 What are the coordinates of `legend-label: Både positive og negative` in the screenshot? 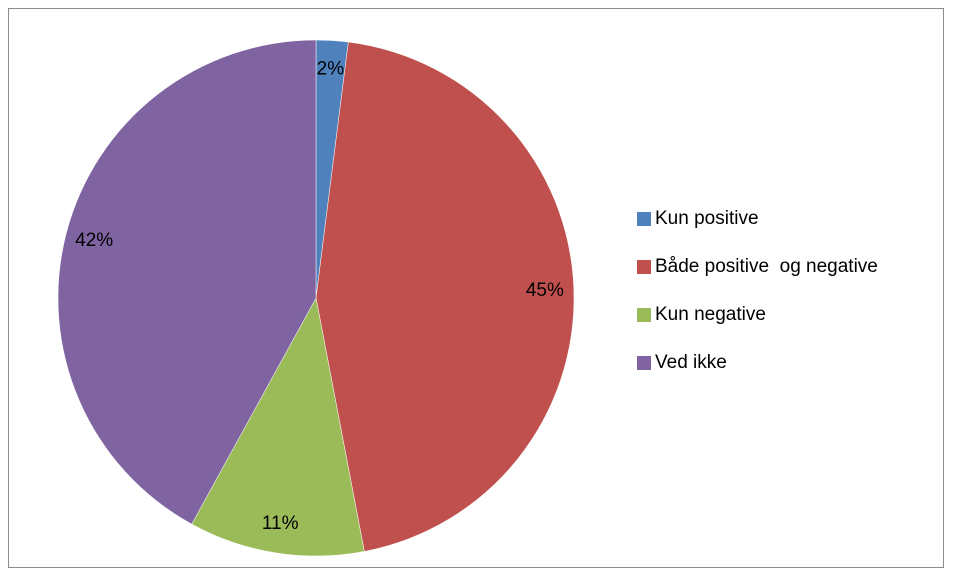 It's located at (766, 266).